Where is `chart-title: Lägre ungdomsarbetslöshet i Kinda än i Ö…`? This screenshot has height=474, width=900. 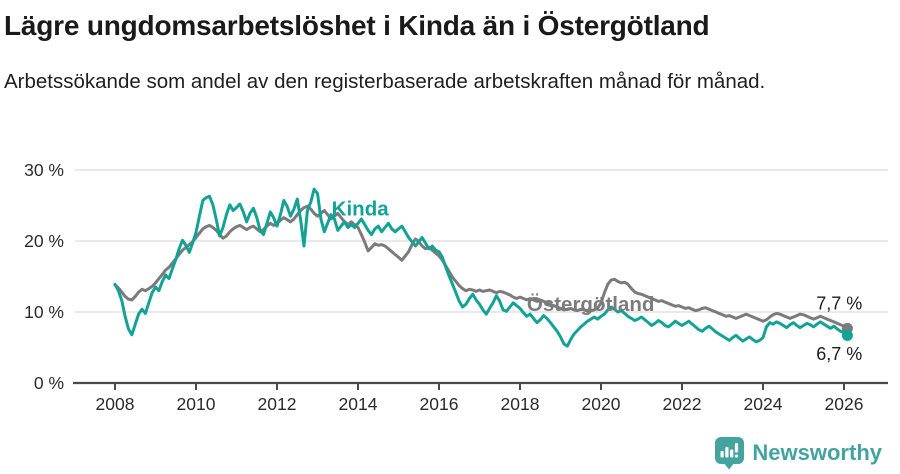
chart-title: Lägre ungdomsarbetslöshet i Kinda än i Ö… is located at coordinates (357, 25).